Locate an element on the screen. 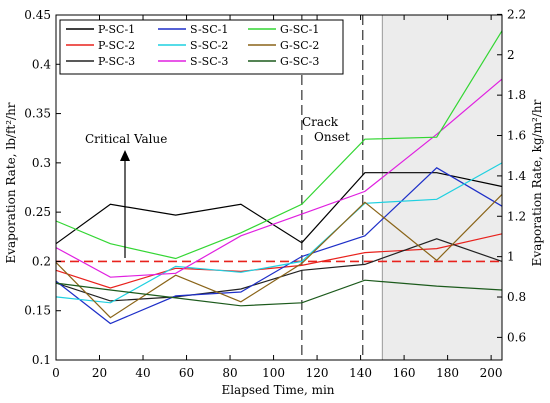 The width and height of the screenshot is (550, 403). y2-tick-label: 2.2 is located at coordinates (516, 14).